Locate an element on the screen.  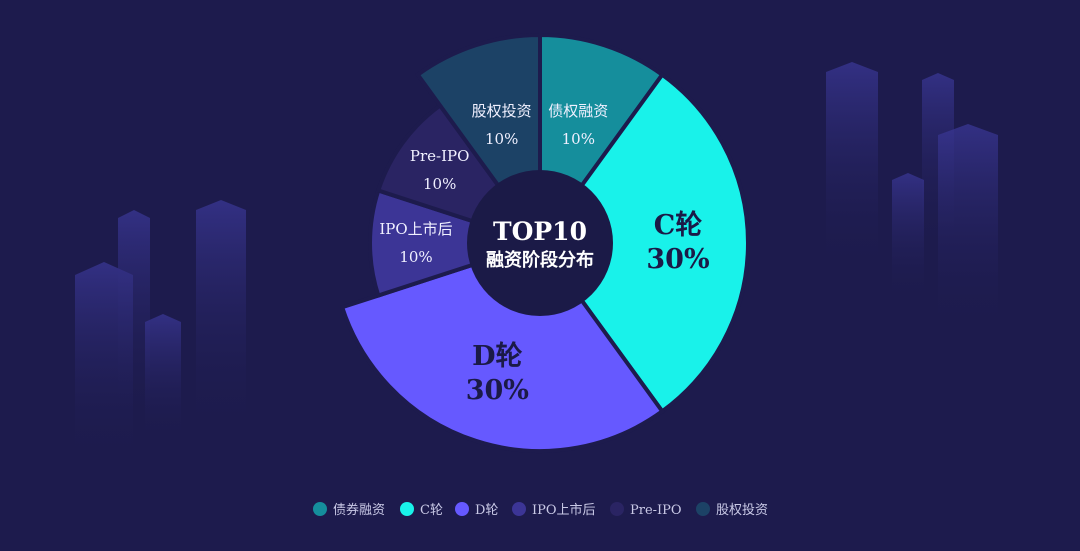
legend-label: D轮 is located at coordinates (486, 510).